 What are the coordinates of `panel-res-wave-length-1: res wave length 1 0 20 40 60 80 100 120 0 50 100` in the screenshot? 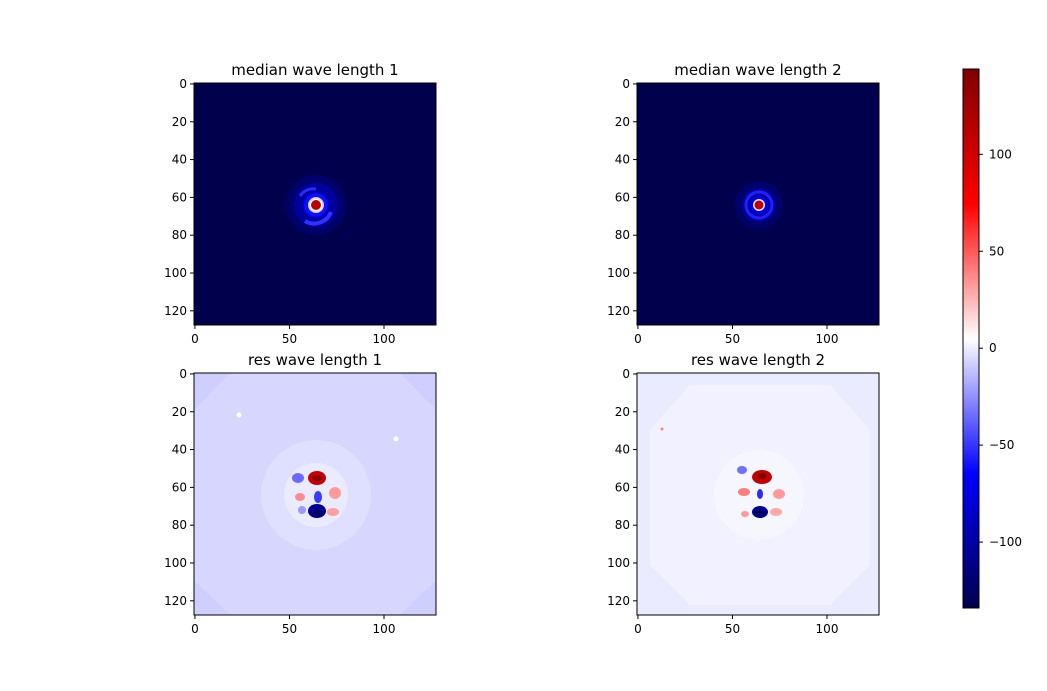 It's located at (300, 493).